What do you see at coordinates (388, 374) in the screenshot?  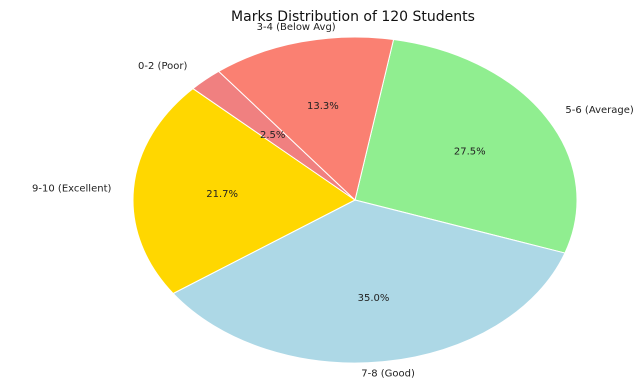 I see `category-label-7-8-good: 7-8 (Good)` at bounding box center [388, 374].